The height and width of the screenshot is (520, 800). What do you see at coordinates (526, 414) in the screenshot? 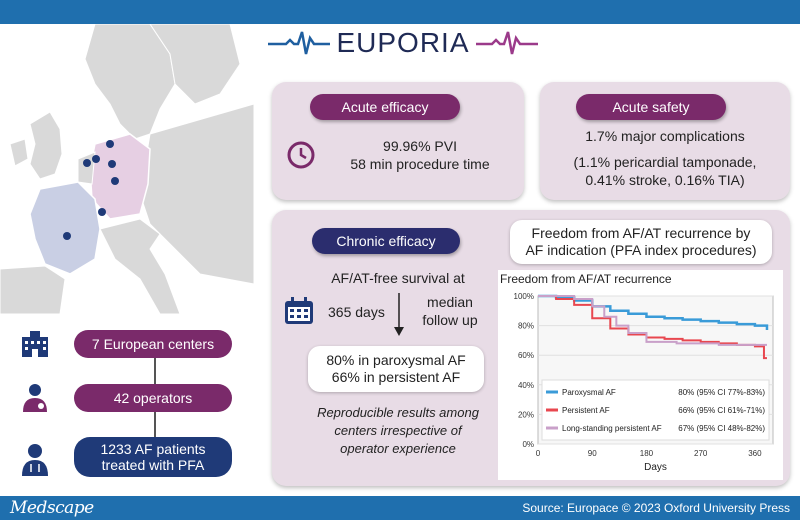
I see `y-tick-label: 20%` at bounding box center [526, 414].